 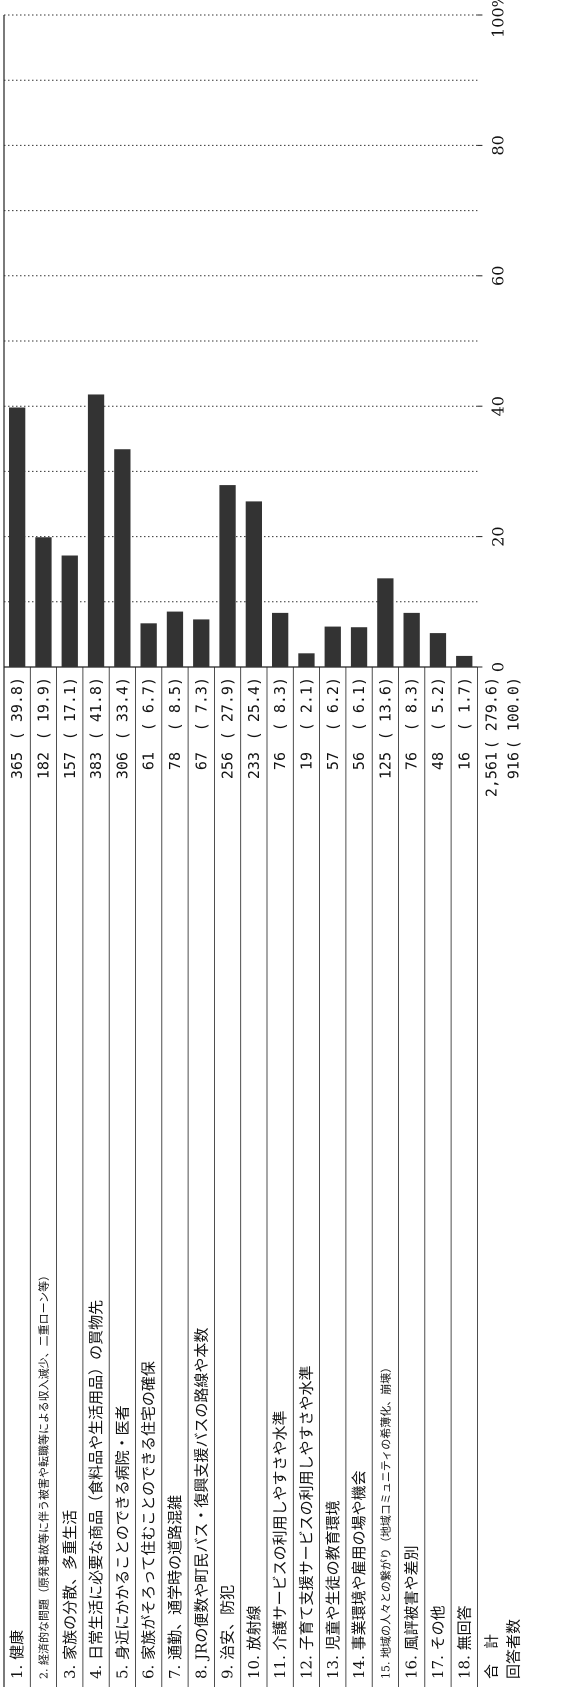 I want to click on tick-label: 20, so click(x=497, y=536).